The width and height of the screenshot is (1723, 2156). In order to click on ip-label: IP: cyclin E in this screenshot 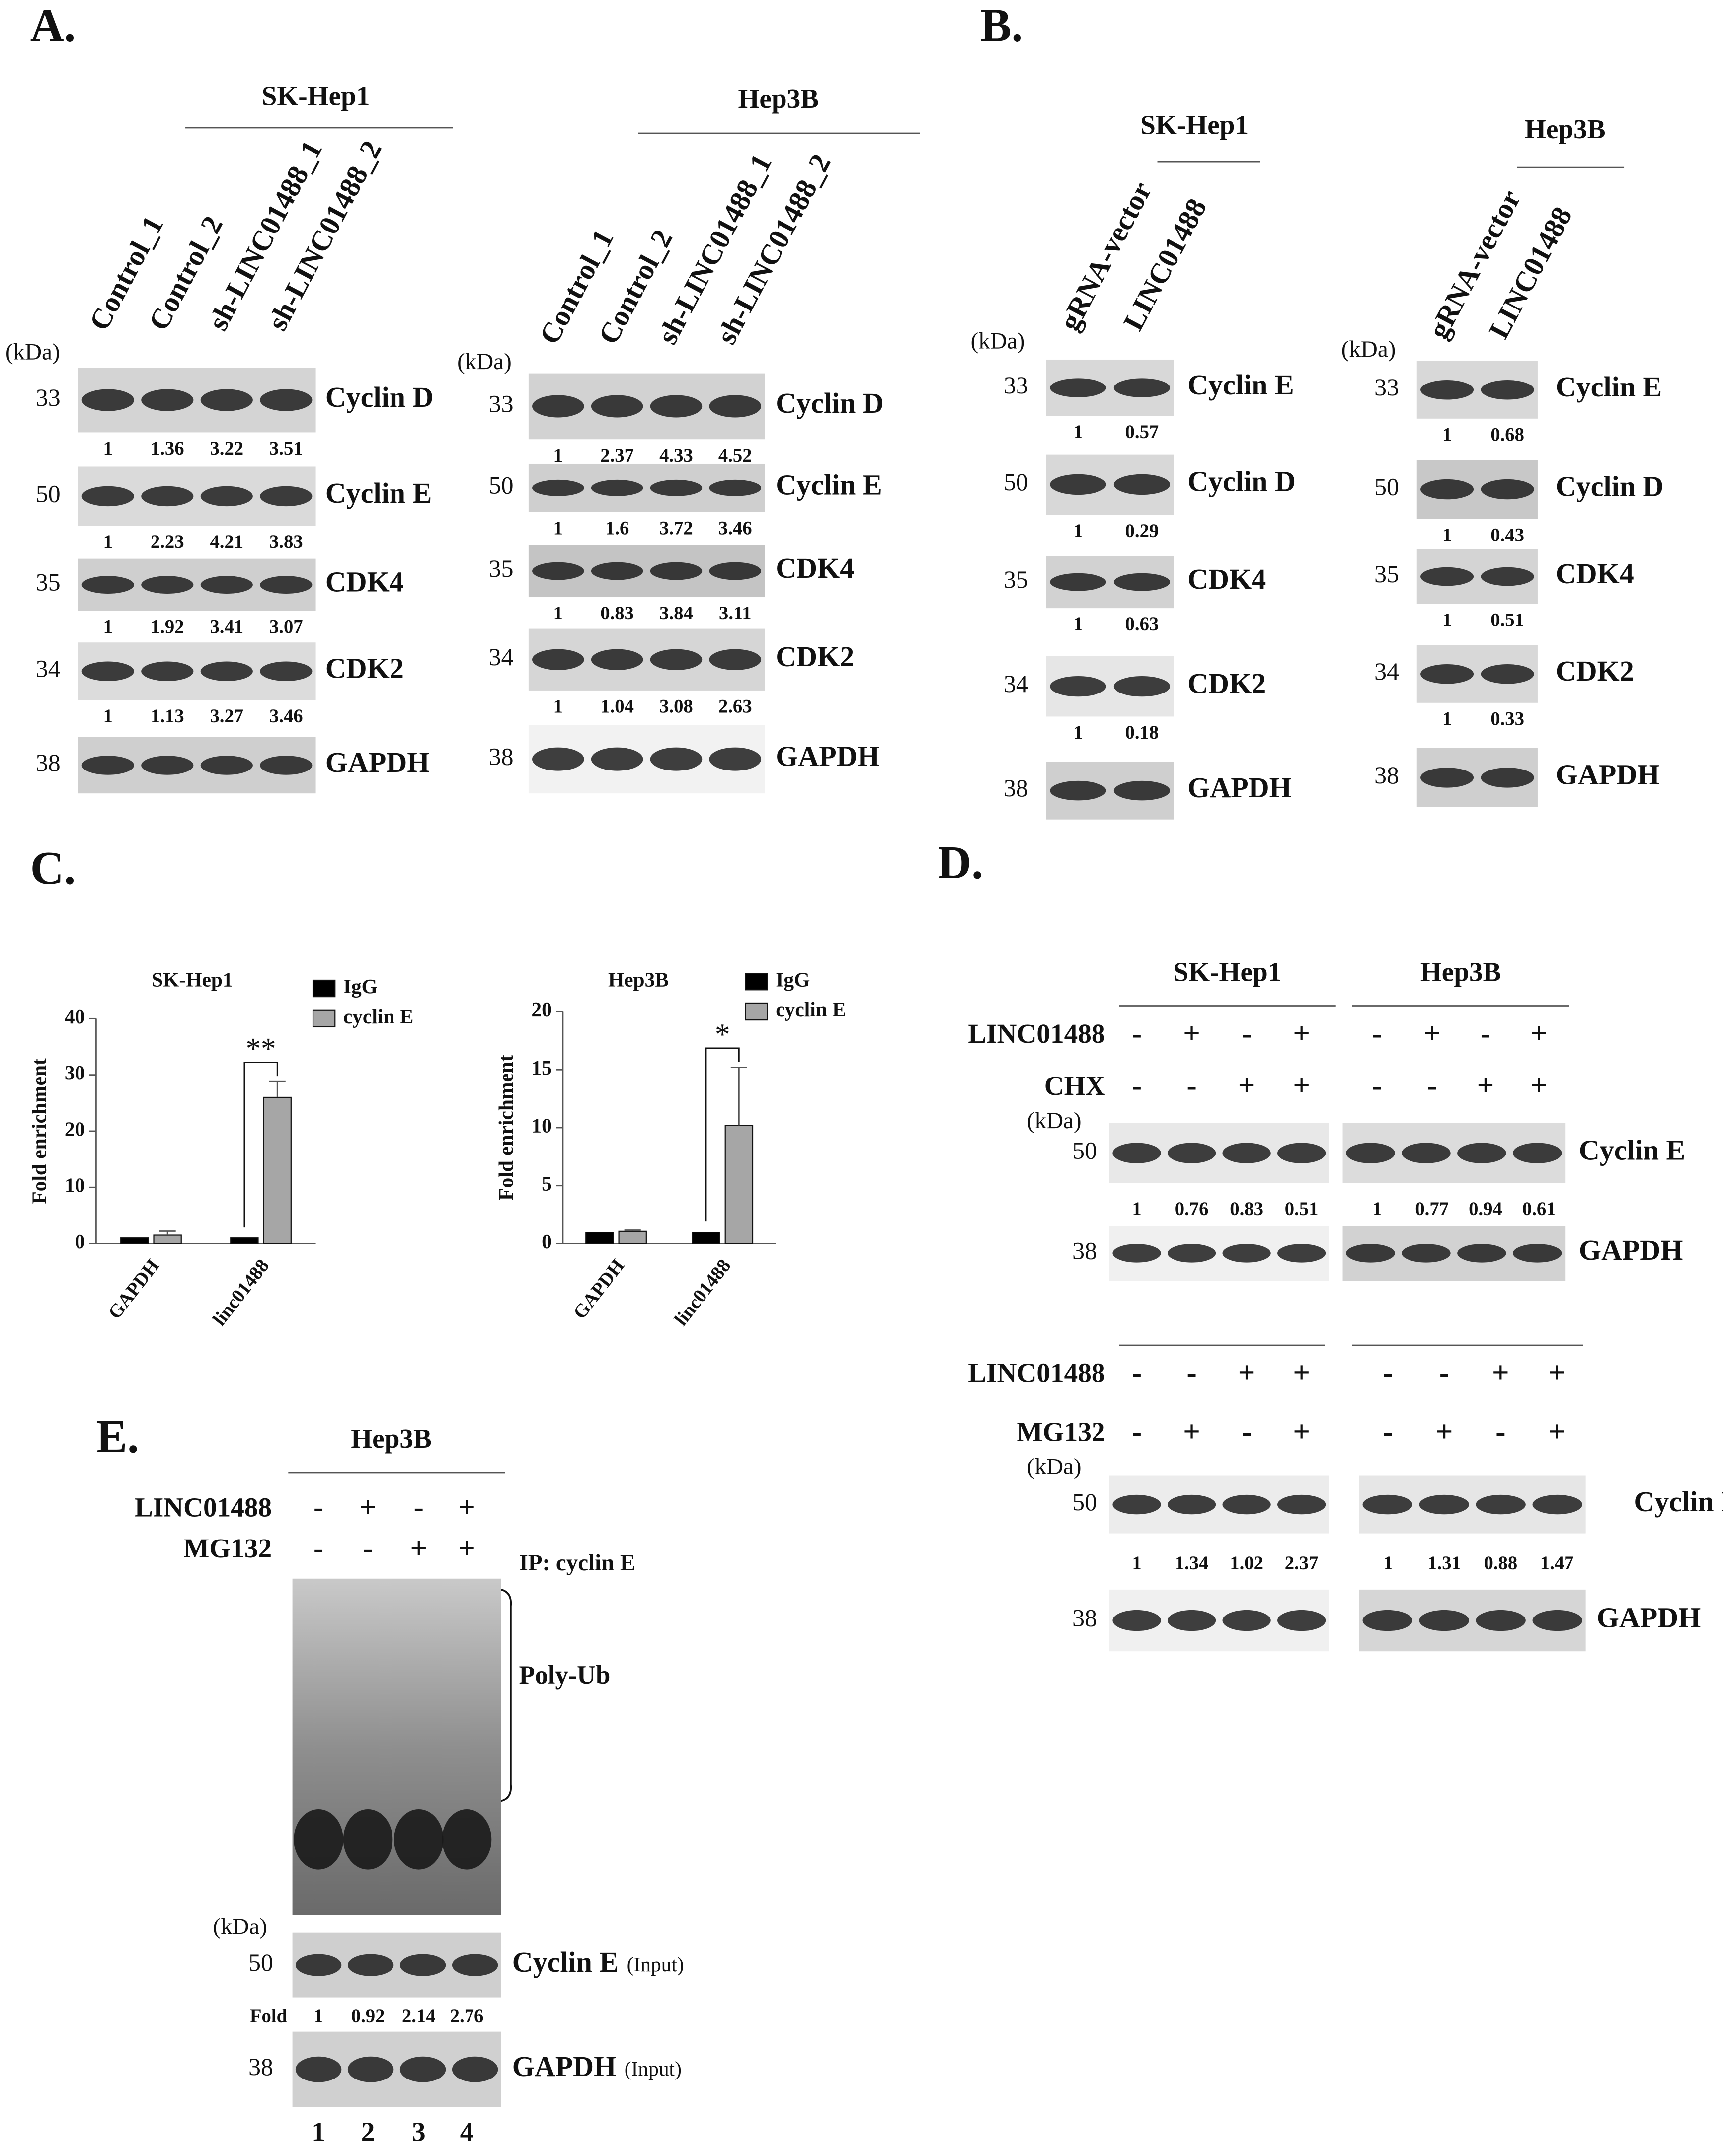, I will do `click(578, 1563)`.